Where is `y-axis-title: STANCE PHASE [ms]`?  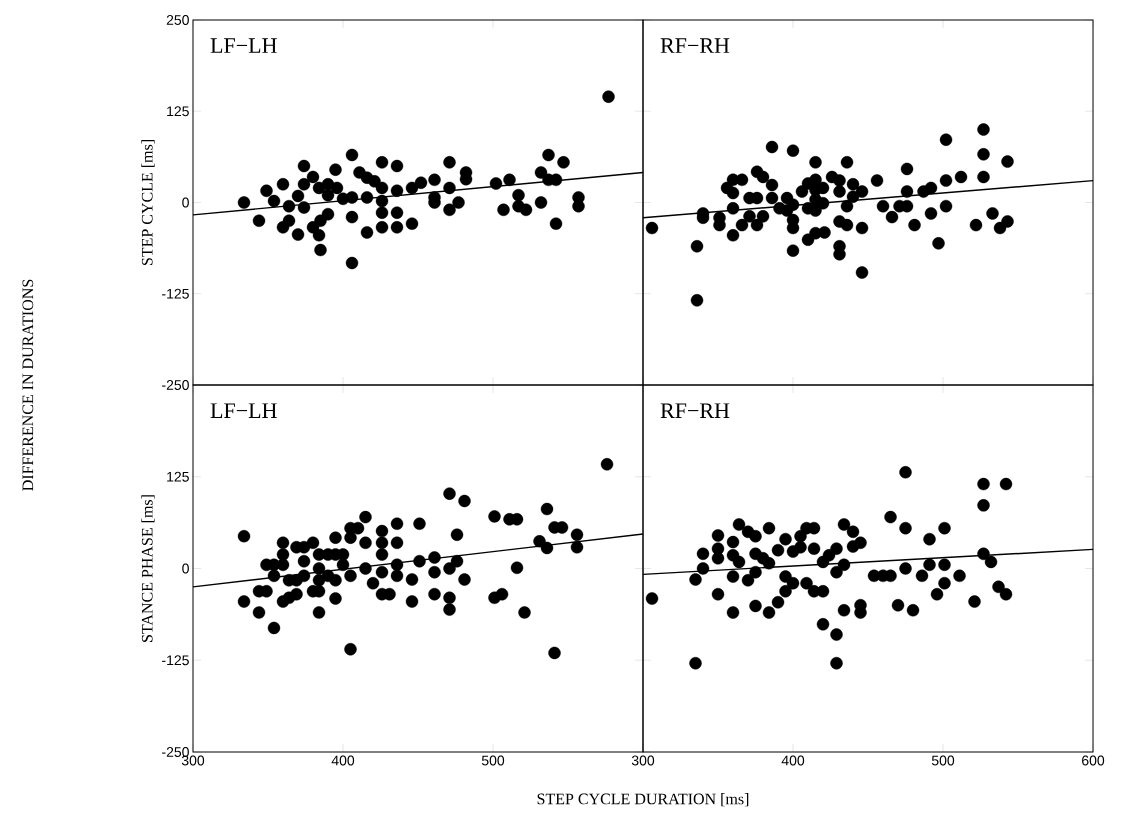
y-axis-title: STANCE PHASE [ms] is located at coordinates (148, 568).